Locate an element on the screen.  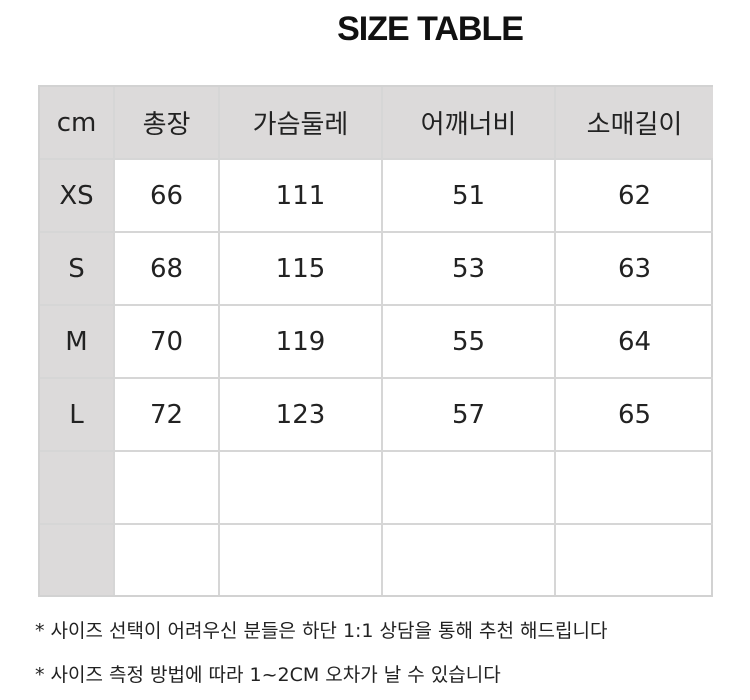
table-cell: 62 is located at coordinates (634, 196).